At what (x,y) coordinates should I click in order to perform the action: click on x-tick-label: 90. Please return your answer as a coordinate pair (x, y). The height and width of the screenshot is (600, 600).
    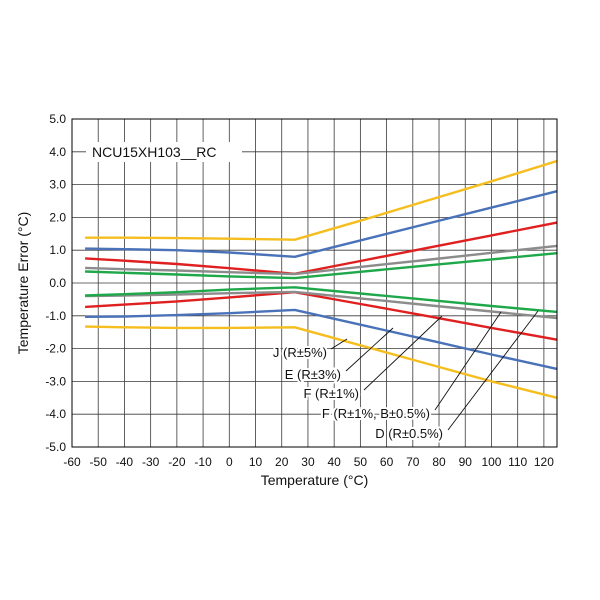
    Looking at the image, I should click on (466, 462).